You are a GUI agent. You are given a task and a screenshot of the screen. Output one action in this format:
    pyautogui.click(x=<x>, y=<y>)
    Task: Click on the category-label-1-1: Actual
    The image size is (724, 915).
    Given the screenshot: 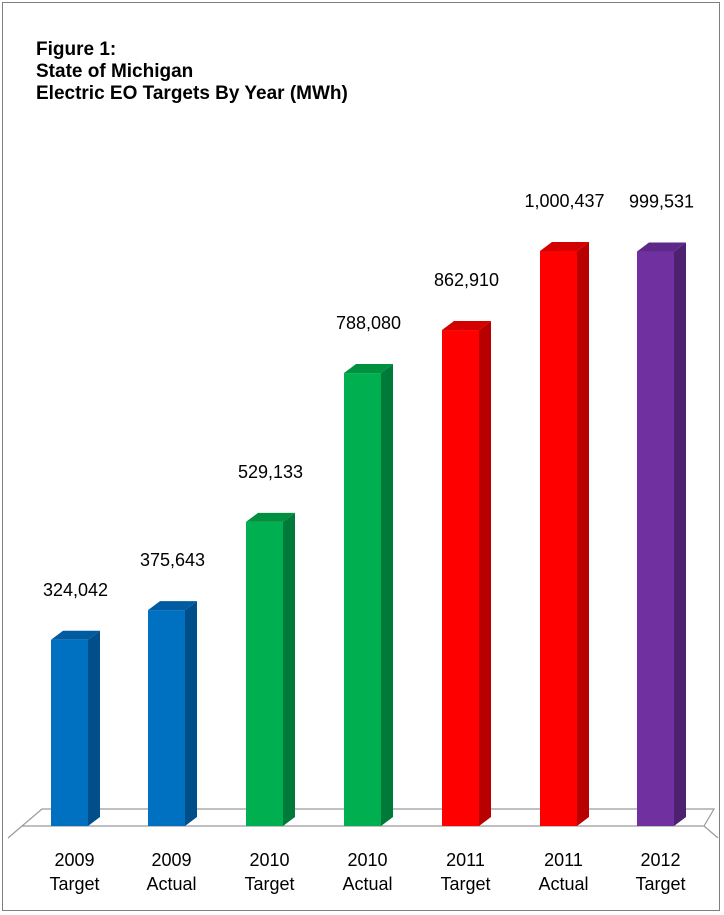 What is the action you would take?
    pyautogui.click(x=171, y=884)
    